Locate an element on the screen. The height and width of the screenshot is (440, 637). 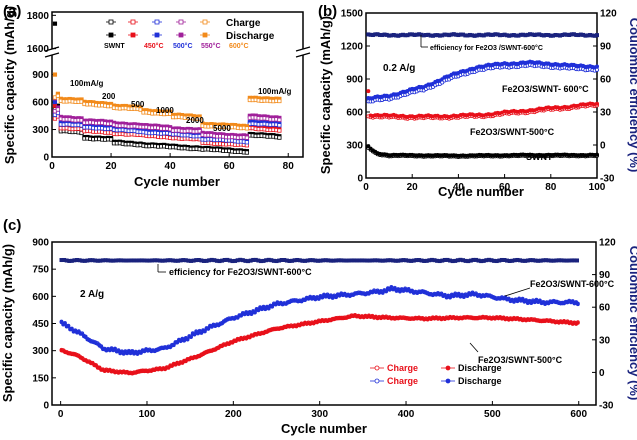
panel-c-xtick-label-4: 400 is located at coordinates (406, 414).